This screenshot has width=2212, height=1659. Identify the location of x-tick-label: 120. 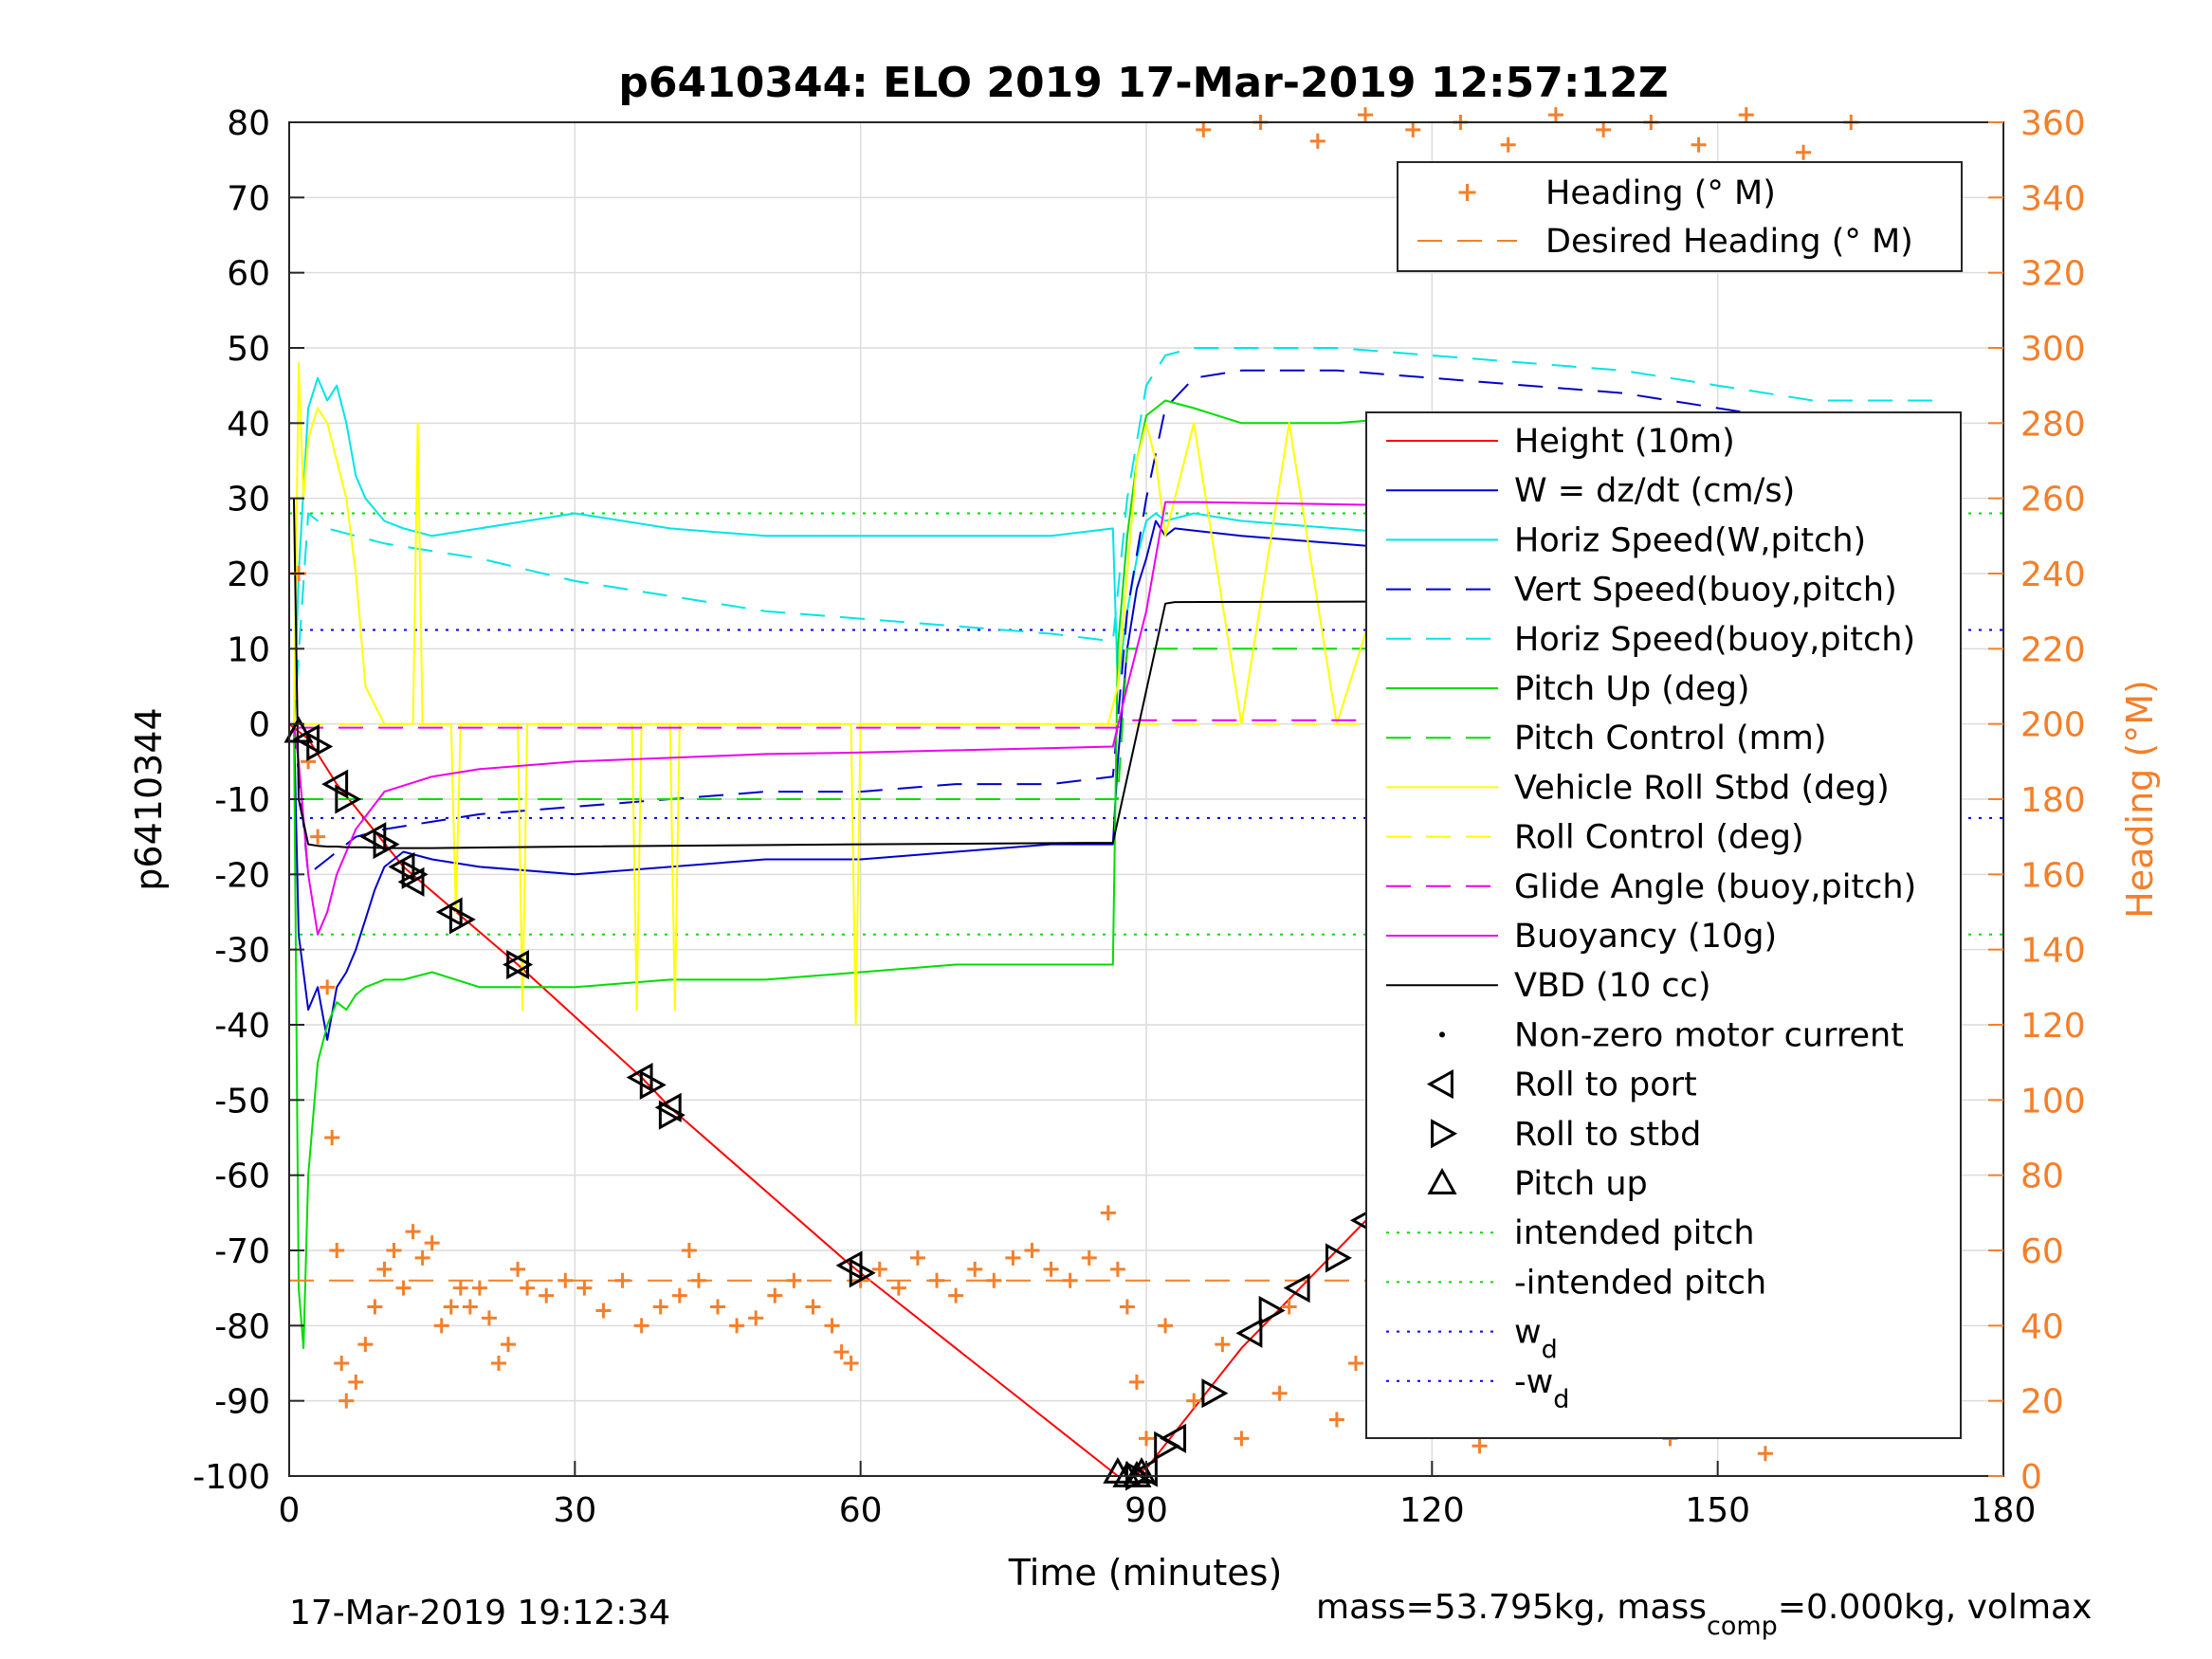
(1432, 1510).